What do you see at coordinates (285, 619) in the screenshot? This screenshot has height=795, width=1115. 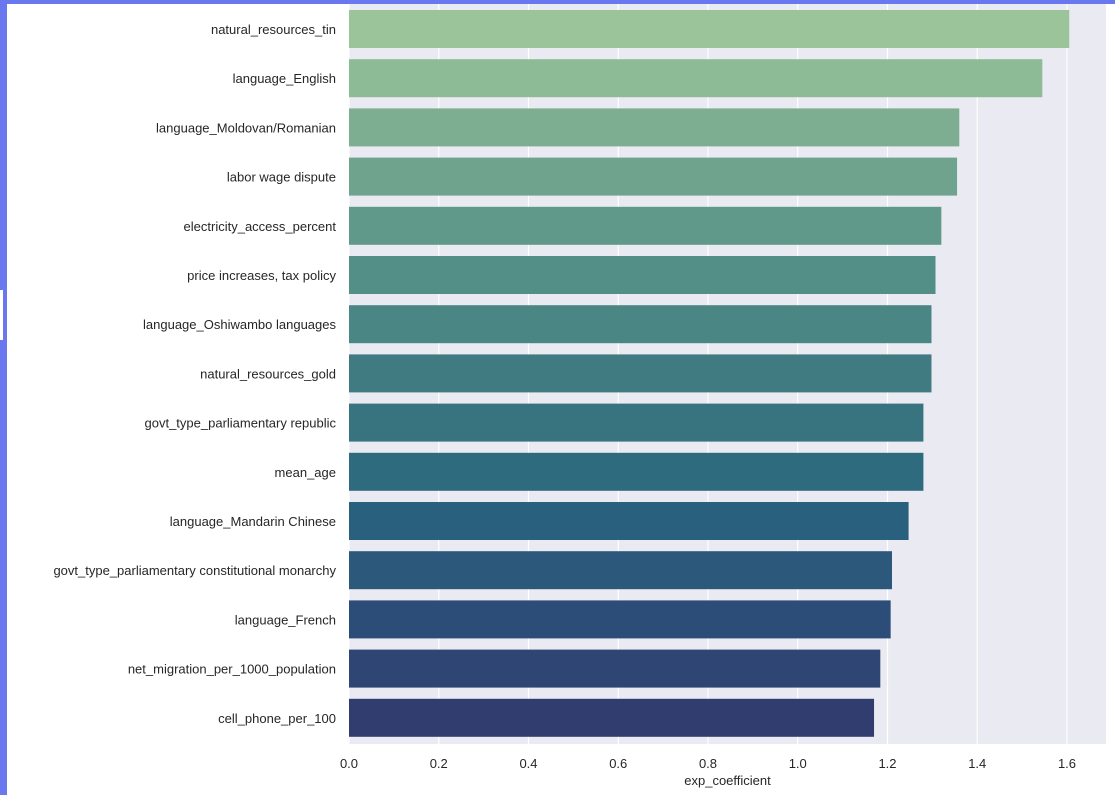 I see `y-tick-label: language_French` at bounding box center [285, 619].